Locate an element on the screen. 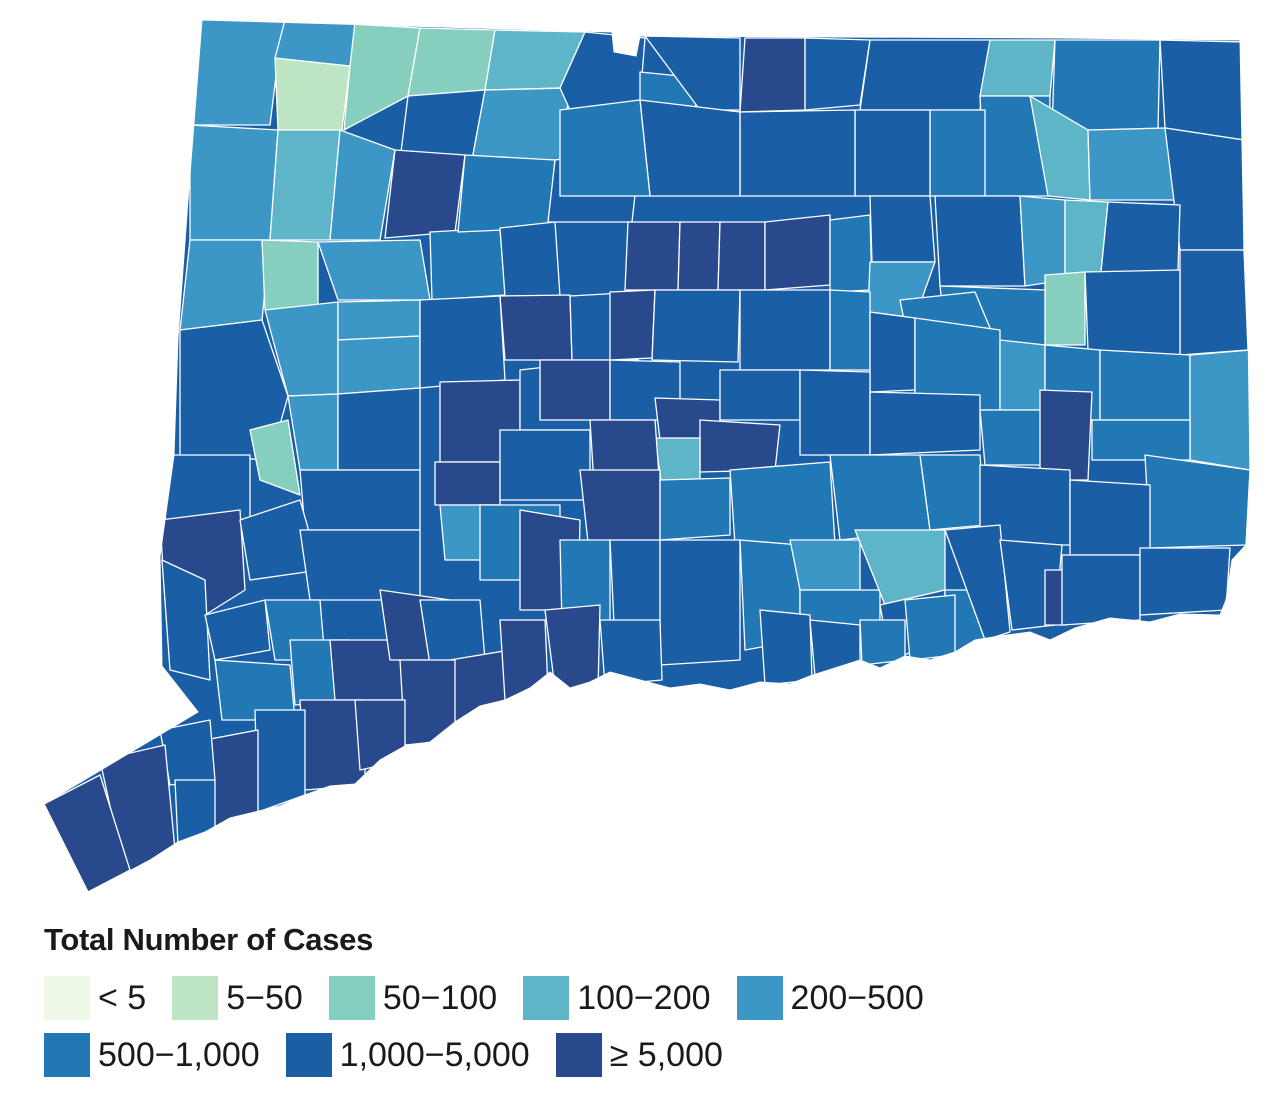 The image size is (1280, 1110). legend-item: ≥ 5,000 is located at coordinates (639, 1055).